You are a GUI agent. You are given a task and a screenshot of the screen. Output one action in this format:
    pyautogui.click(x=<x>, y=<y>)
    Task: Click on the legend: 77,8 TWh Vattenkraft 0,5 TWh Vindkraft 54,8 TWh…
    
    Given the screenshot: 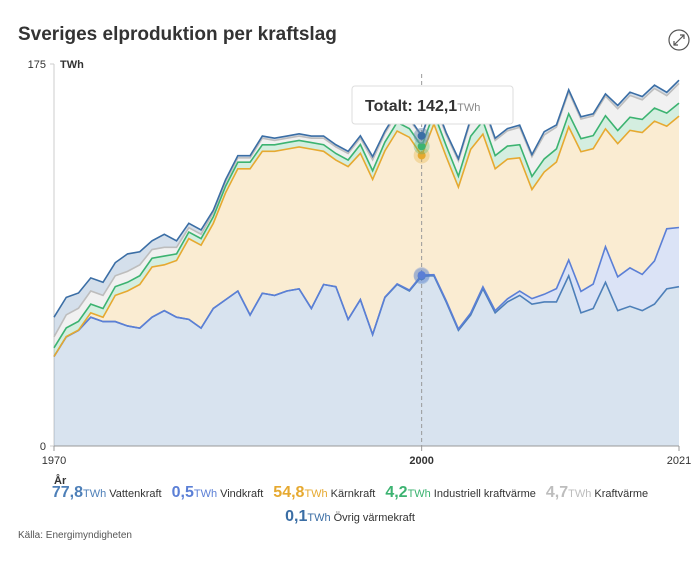 What is the action you would take?
    pyautogui.click(x=350, y=505)
    